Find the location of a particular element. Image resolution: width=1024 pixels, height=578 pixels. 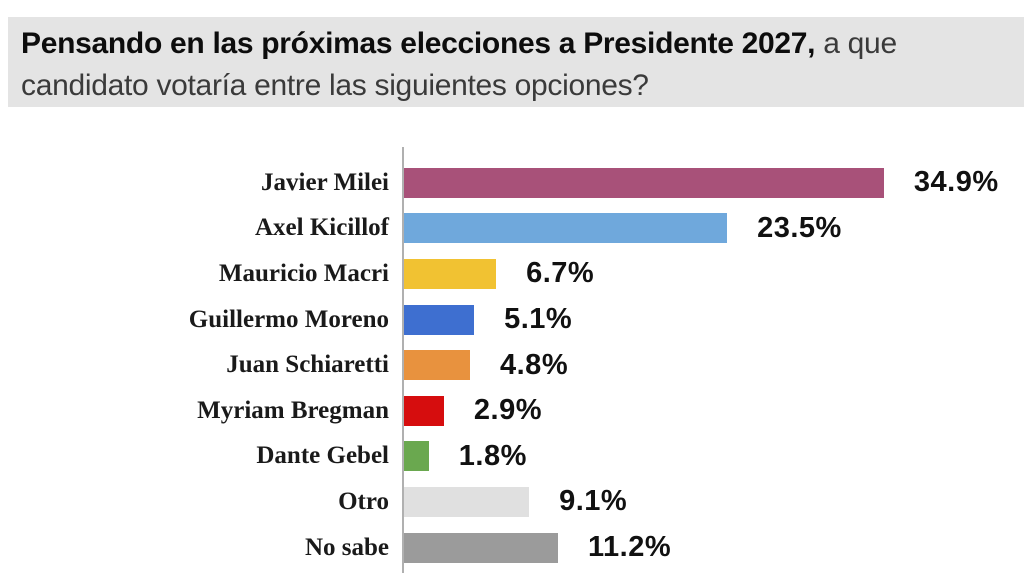

y-axis-line is located at coordinates (403, 360).